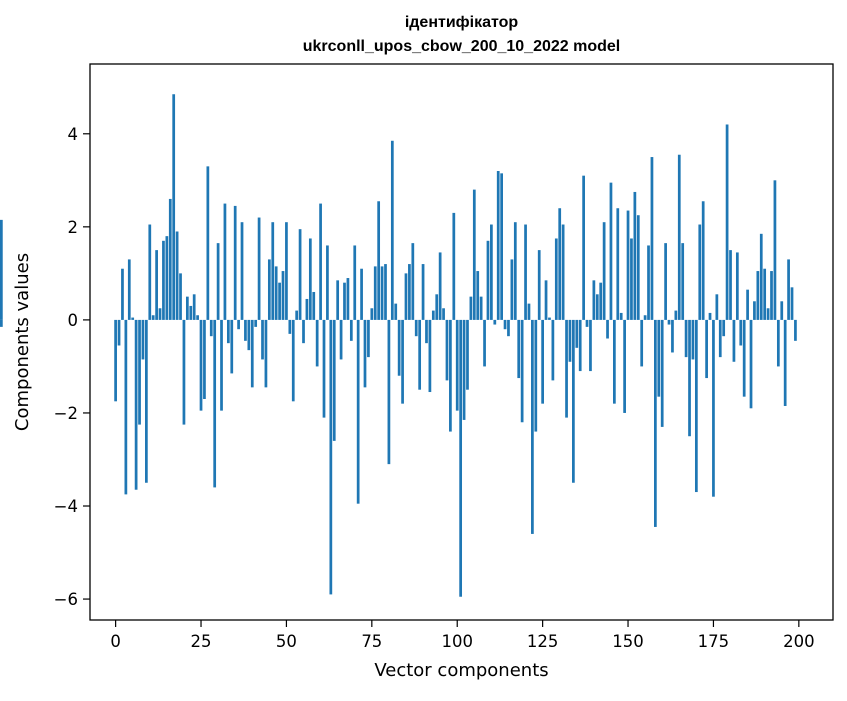  Describe the element at coordinates (543, 641) in the screenshot. I see `x-tick-label: 125` at that location.